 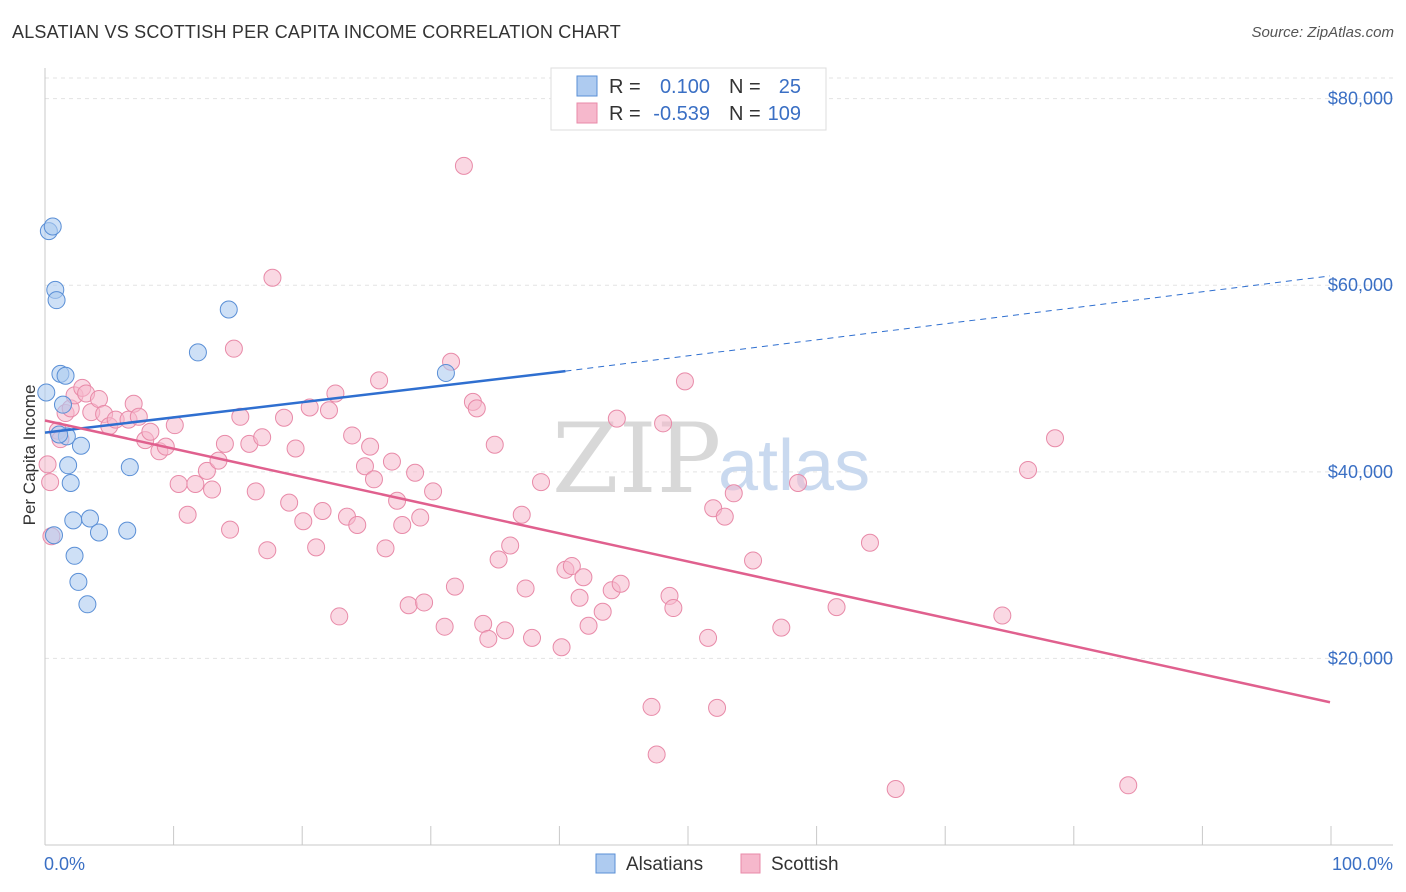 What do you see at coordinates (805, 864) in the screenshot?
I see `series-legend-label-scottish: Scottish` at bounding box center [805, 864].